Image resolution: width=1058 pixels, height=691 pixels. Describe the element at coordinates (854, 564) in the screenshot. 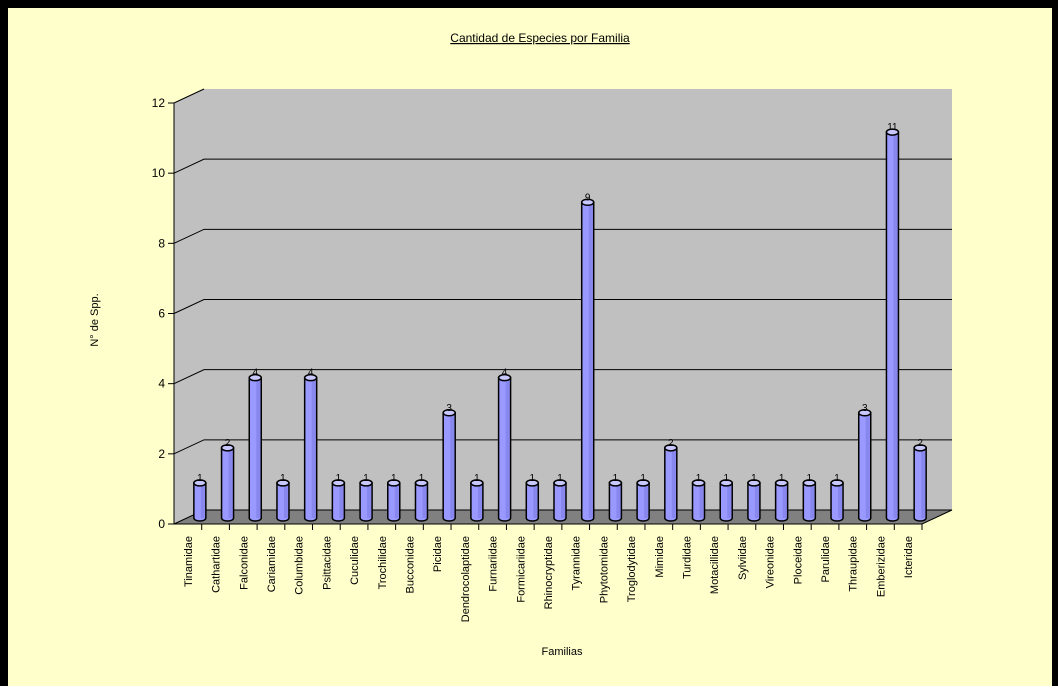

I see `x-tick-label: Thraupidae` at that location.